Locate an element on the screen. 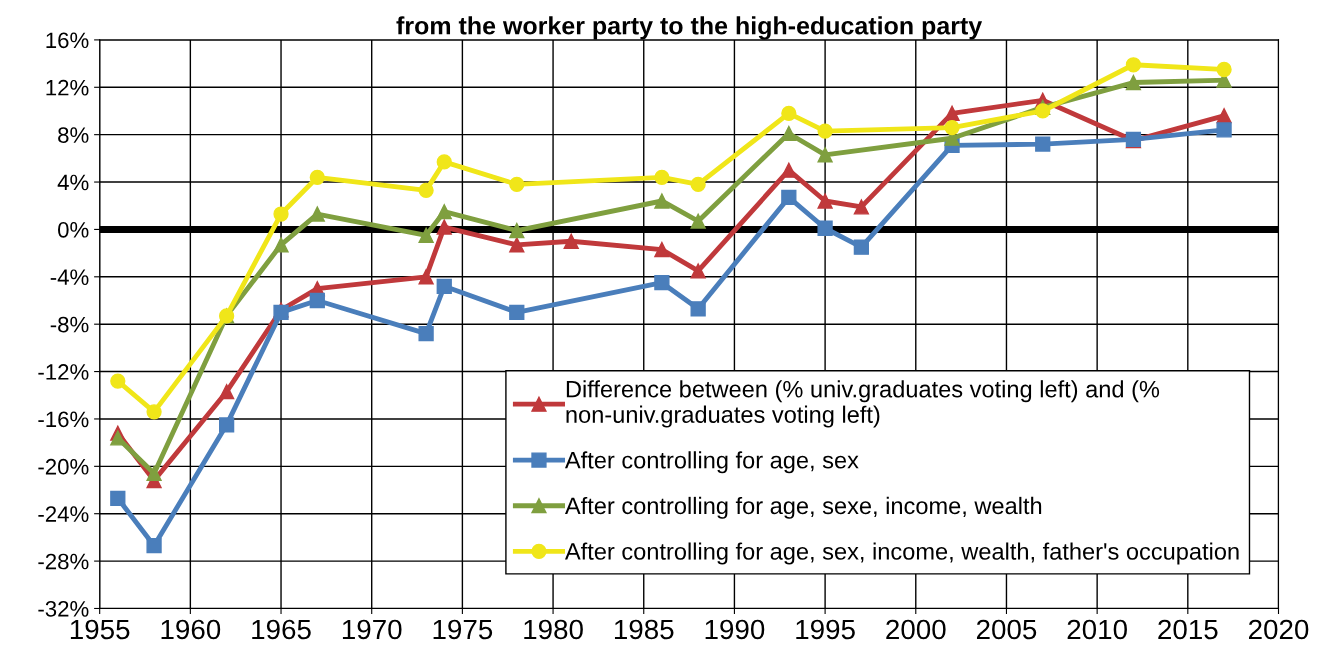  x-tick-label: 1980 is located at coordinates (553, 629).